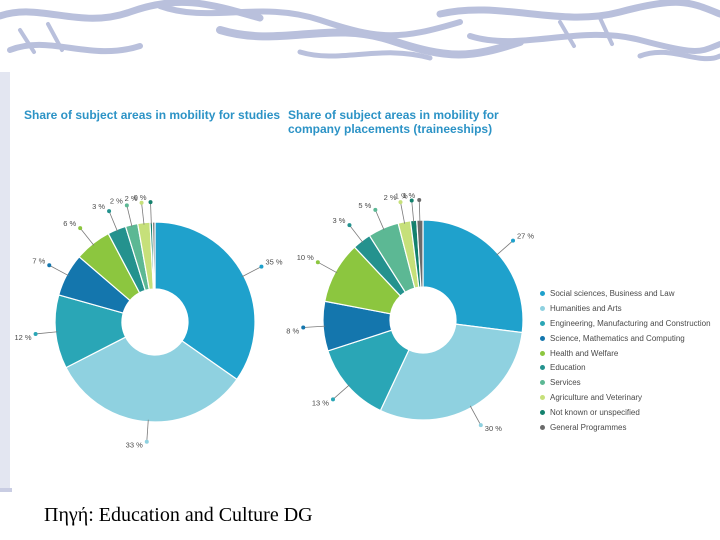  Describe the element at coordinates (584, 353) in the screenshot. I see `legend-label: Health and Welfare` at that location.